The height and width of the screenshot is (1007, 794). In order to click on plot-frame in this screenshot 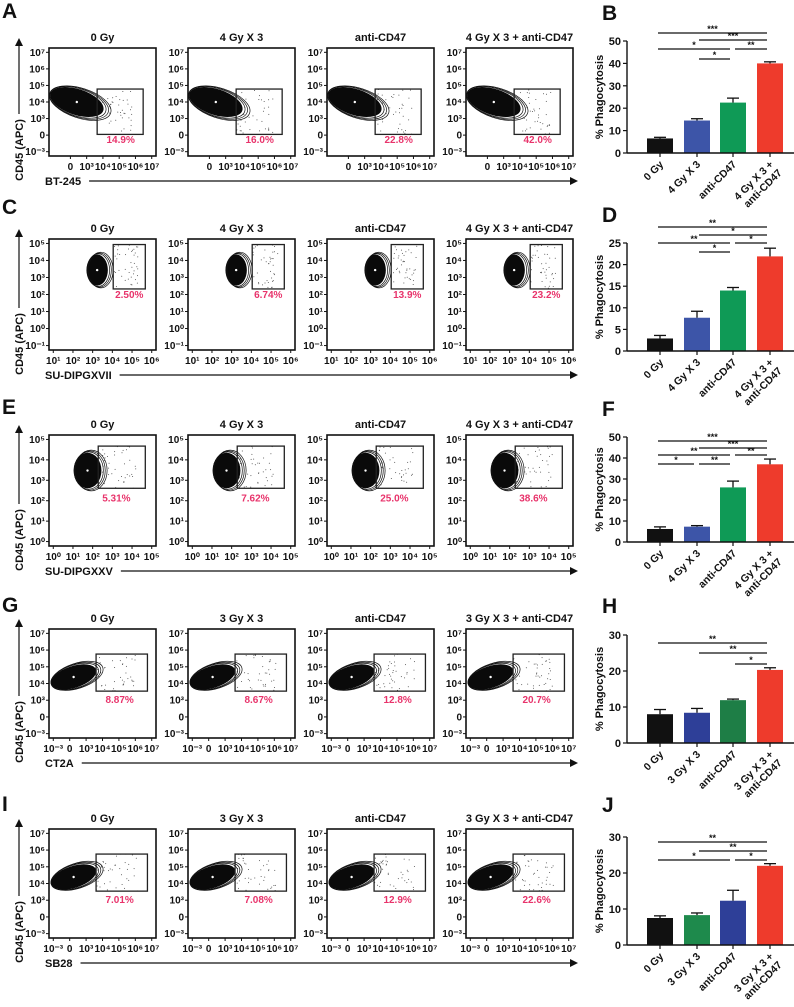, I will do `click(241, 490)`.